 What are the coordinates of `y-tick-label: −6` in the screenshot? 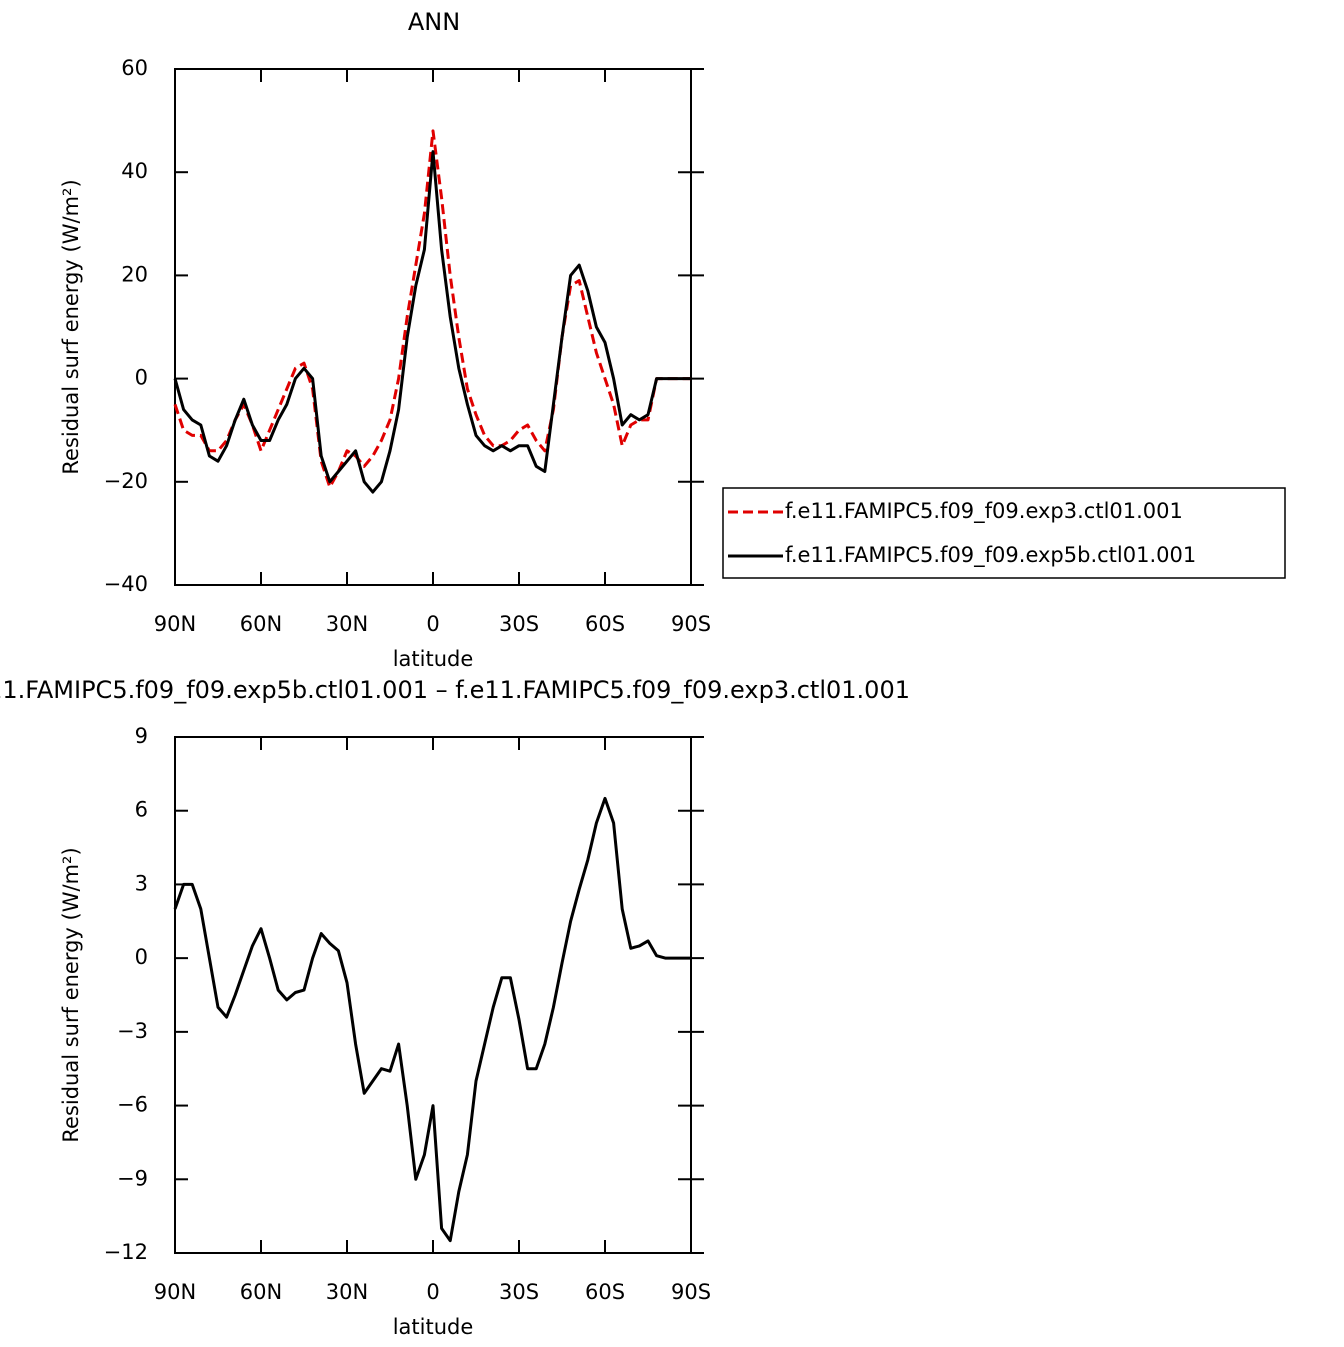 It's located at (132, 1105).